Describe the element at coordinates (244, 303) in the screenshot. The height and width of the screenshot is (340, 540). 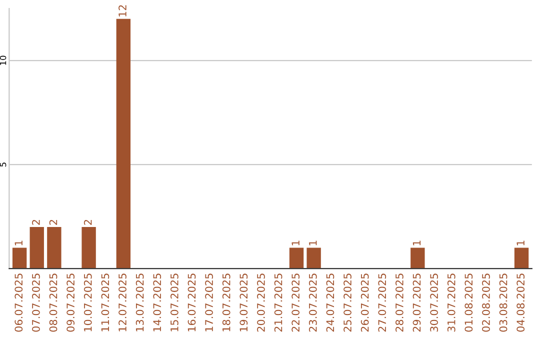
I see `x-tick-label: 19.07.2025` at that location.